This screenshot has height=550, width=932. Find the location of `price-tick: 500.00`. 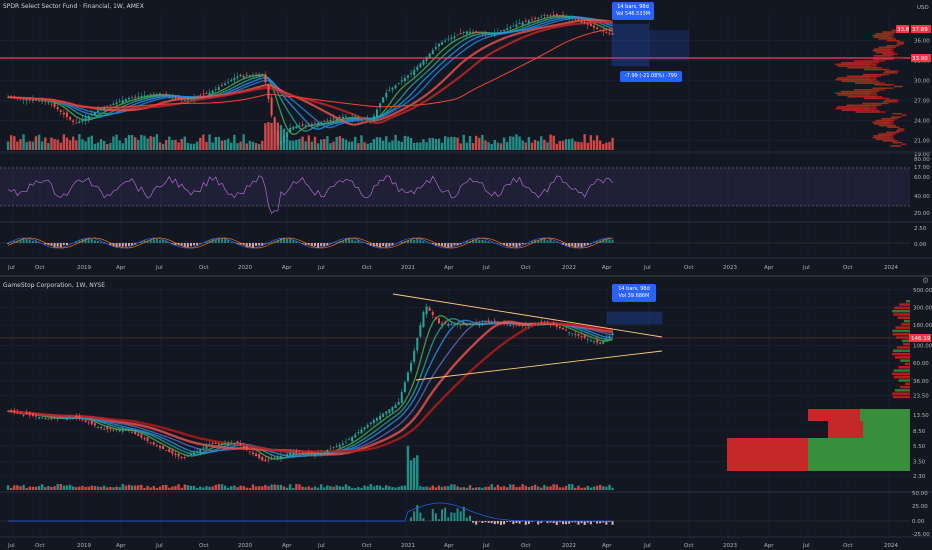

price-tick: 500.00 is located at coordinates (922, 291).